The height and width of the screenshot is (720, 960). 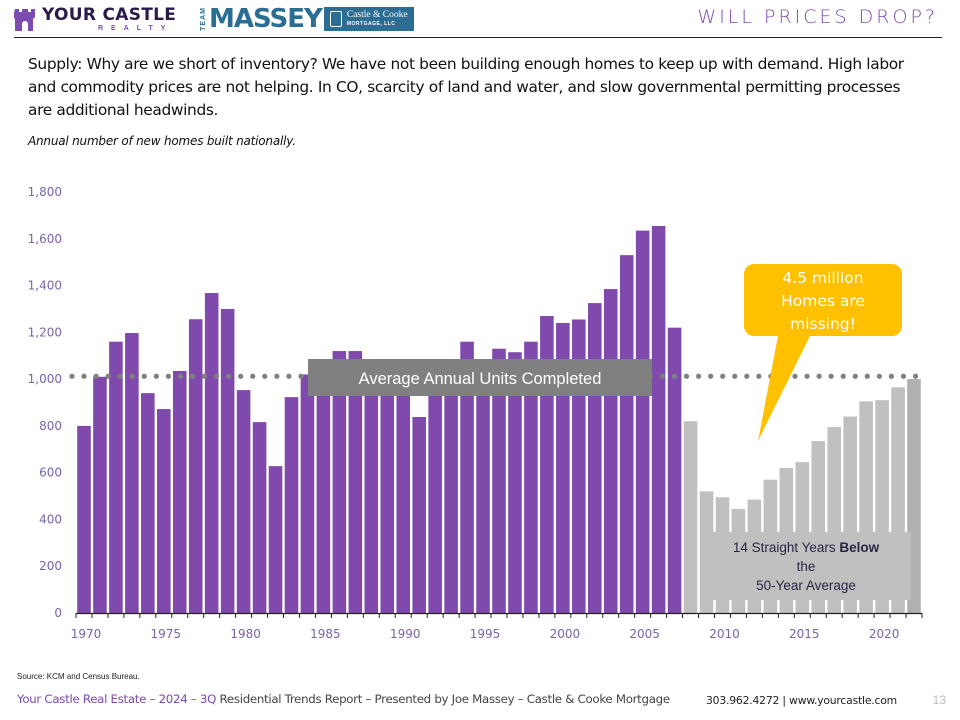 I want to click on x-tick-label: 1985, so click(x=325, y=634).